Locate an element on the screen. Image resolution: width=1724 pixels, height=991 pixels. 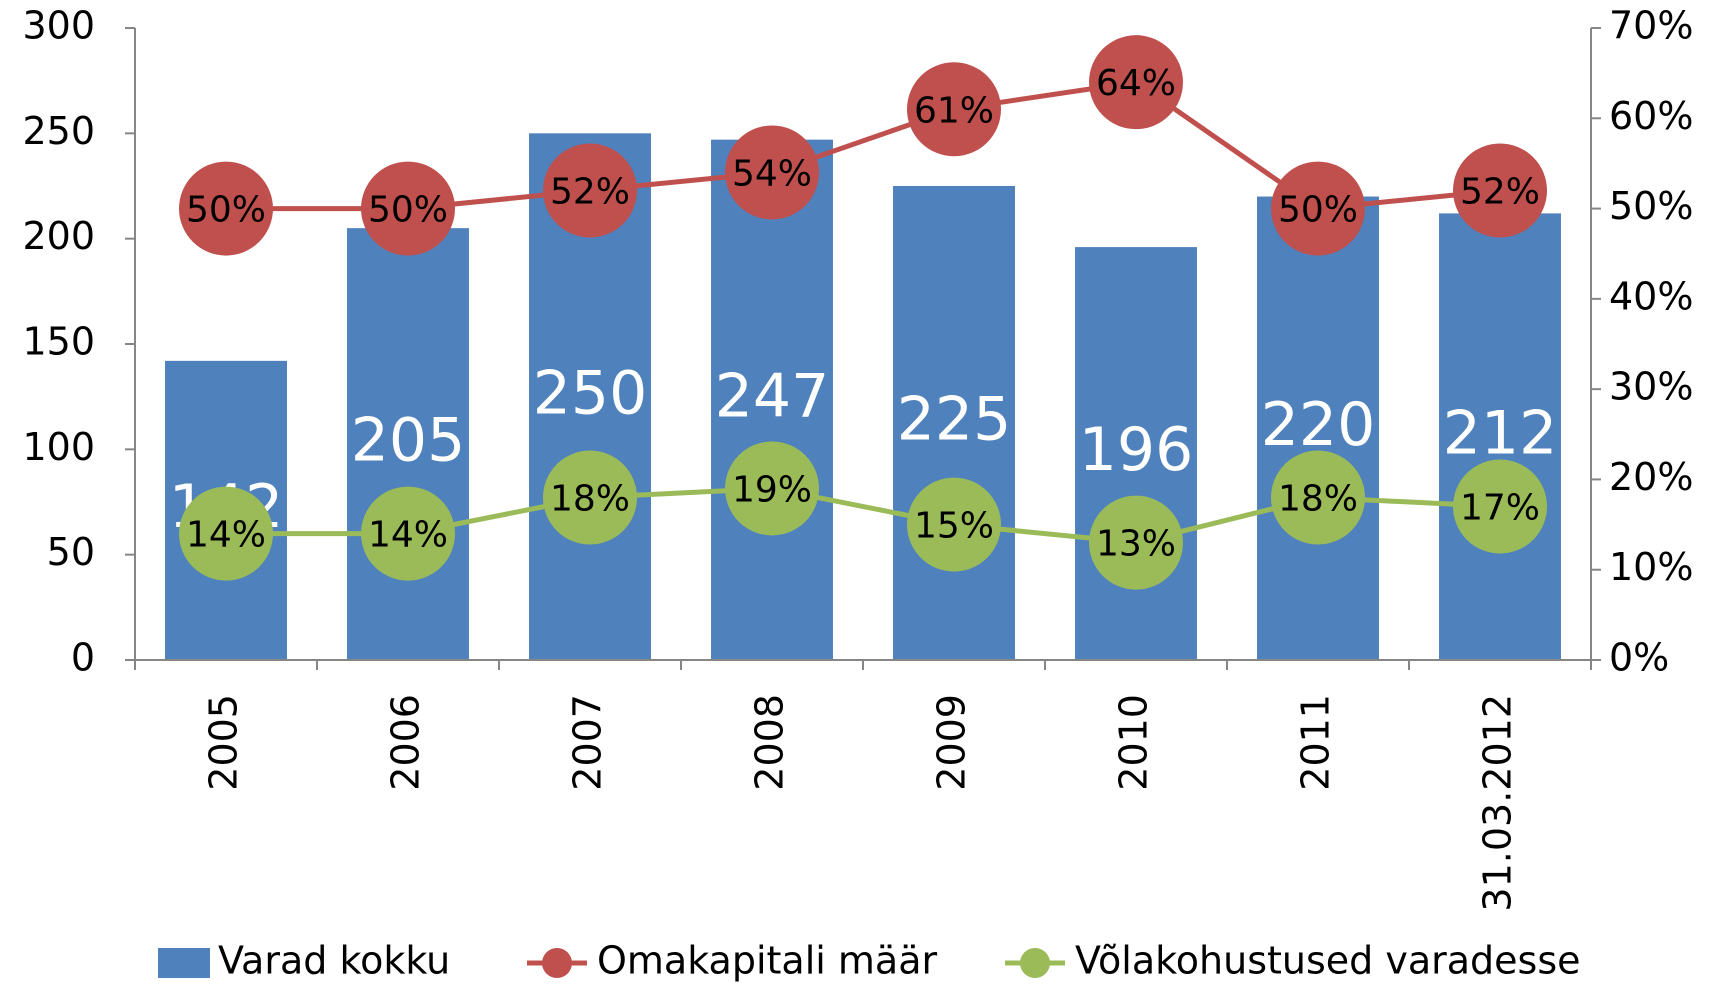
legend-label: Varad kokku is located at coordinates (334, 961).